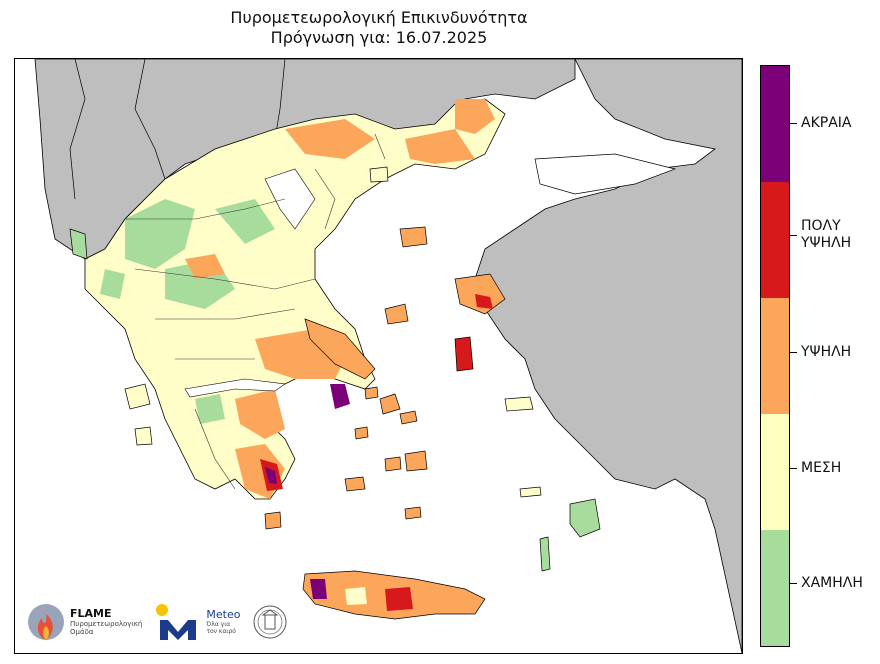 Image resolution: width=880 pixels, height=664 pixels. I want to click on legend-swatch-high, so click(775, 356).